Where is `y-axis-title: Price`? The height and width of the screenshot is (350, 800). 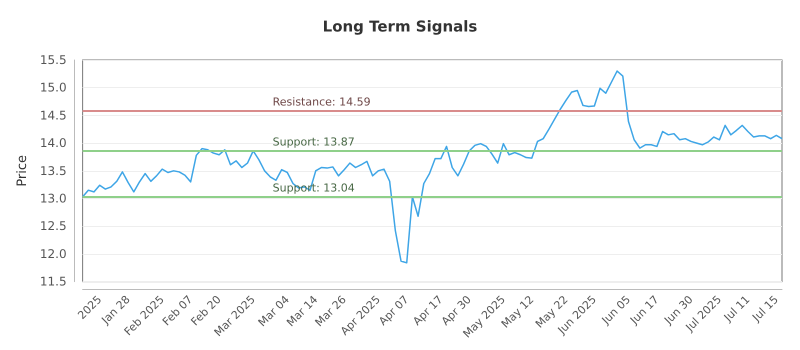
y-axis-title: Price is located at coordinates (22, 170).